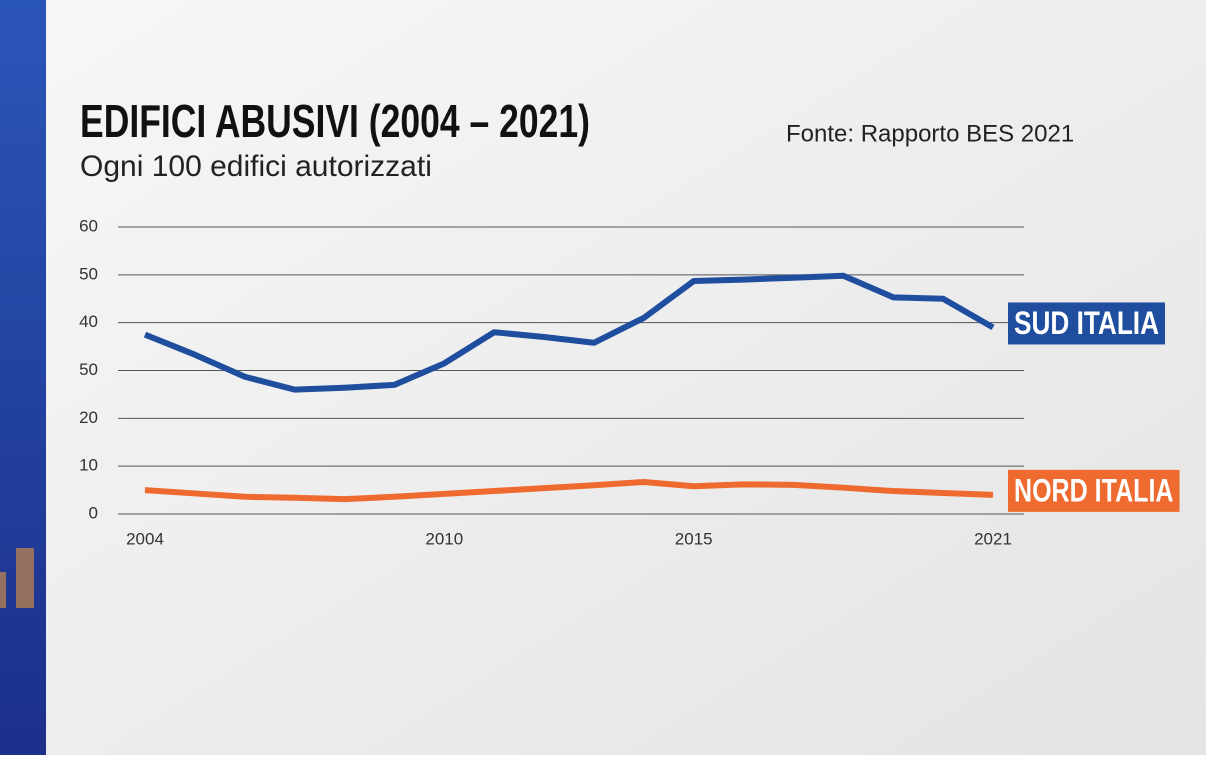  What do you see at coordinates (93, 512) in the screenshot?
I see `y-tick-label: 0` at bounding box center [93, 512].